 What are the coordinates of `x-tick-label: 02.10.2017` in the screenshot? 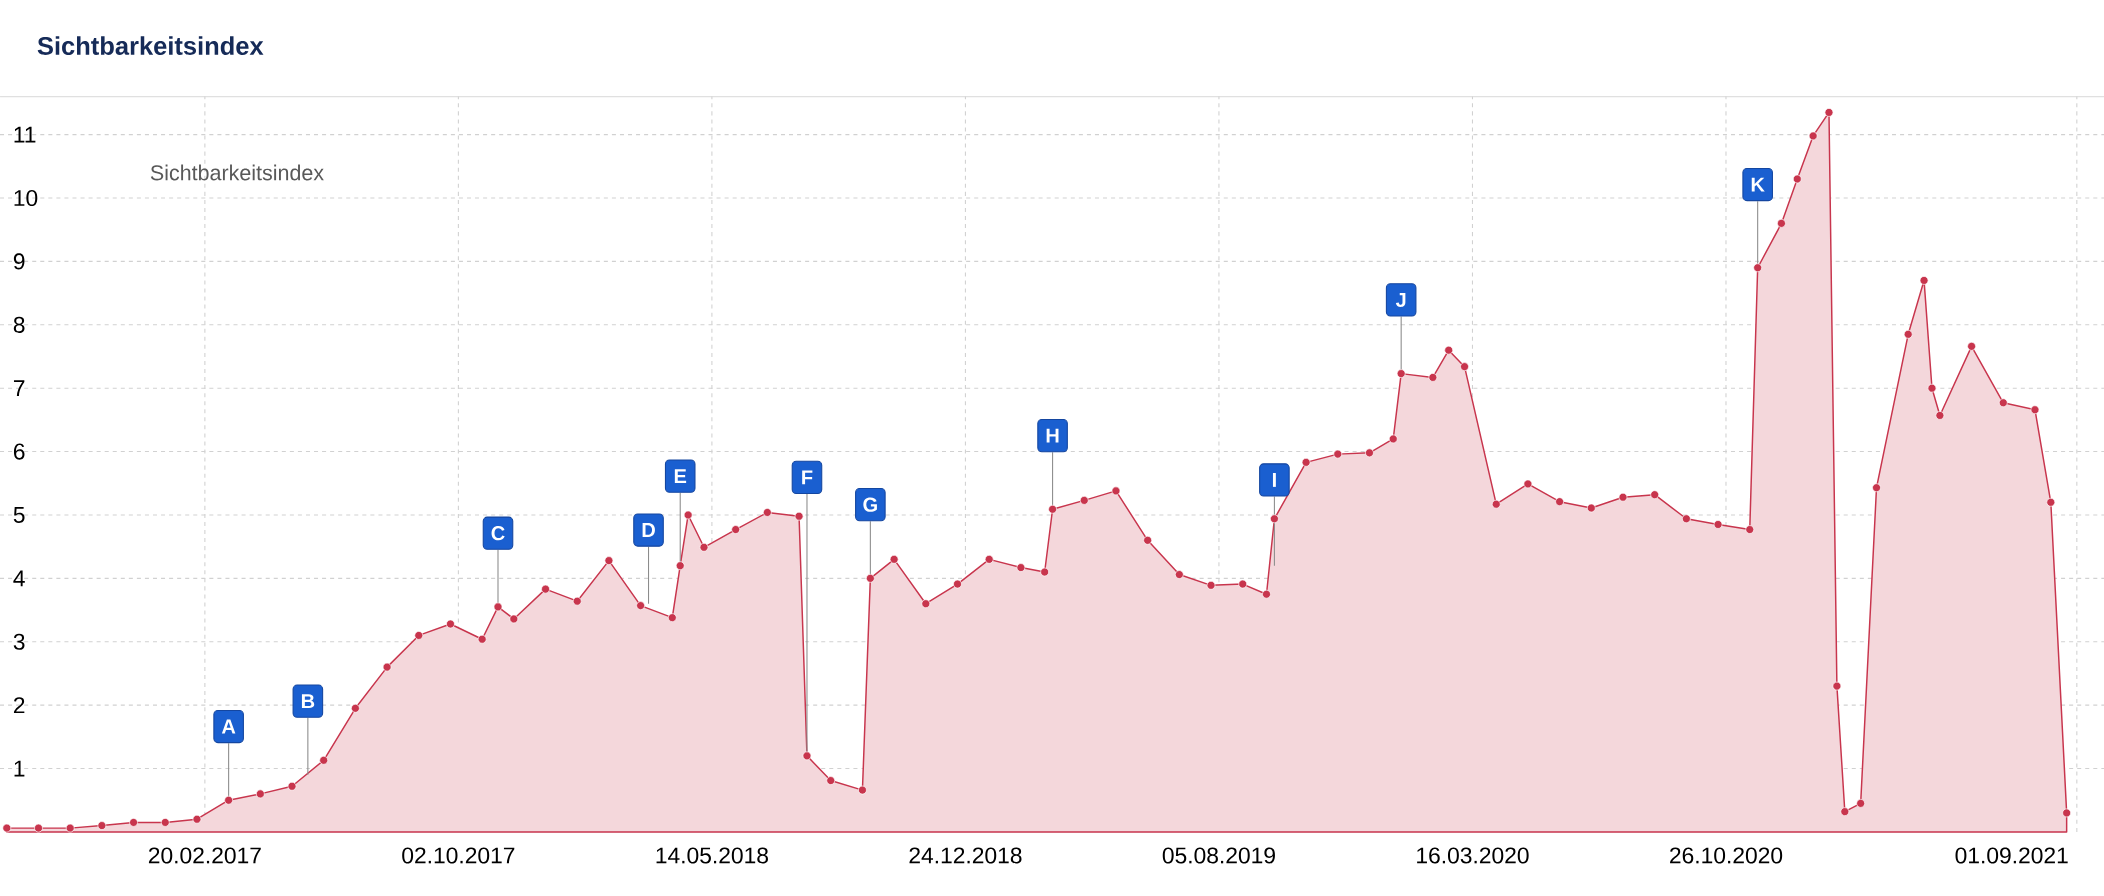 It's located at (458, 855).